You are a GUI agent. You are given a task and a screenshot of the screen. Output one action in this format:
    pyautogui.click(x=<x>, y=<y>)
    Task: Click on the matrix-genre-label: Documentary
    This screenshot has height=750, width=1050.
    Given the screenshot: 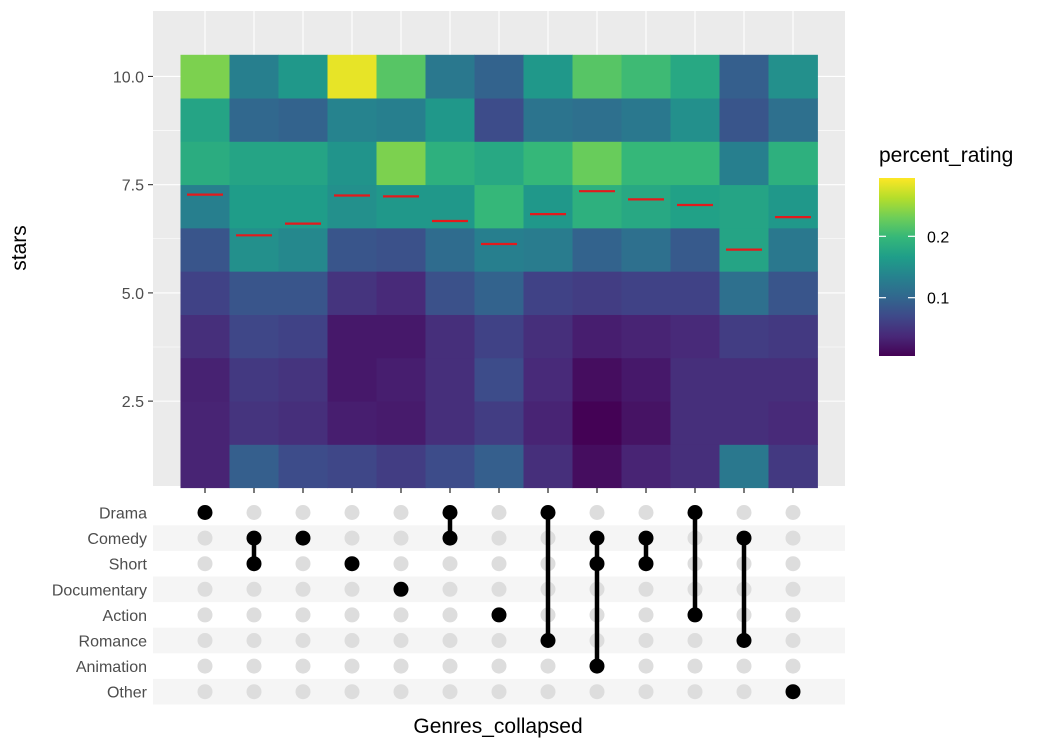 What is the action you would take?
    pyautogui.click(x=99, y=590)
    